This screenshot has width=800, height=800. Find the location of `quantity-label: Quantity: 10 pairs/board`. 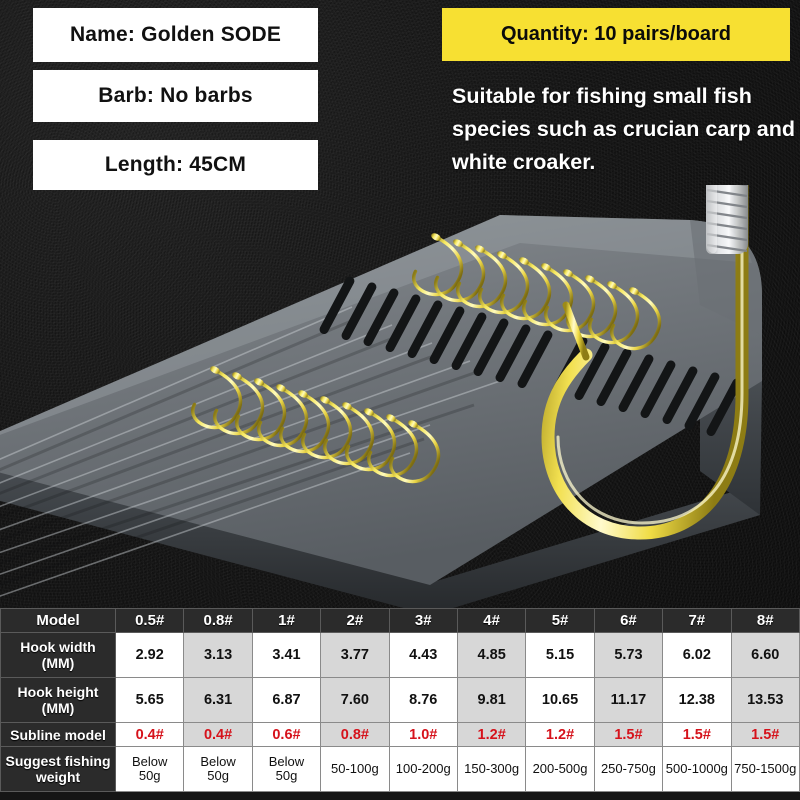

quantity-label: Quantity: 10 pairs/board is located at coordinates (616, 34).